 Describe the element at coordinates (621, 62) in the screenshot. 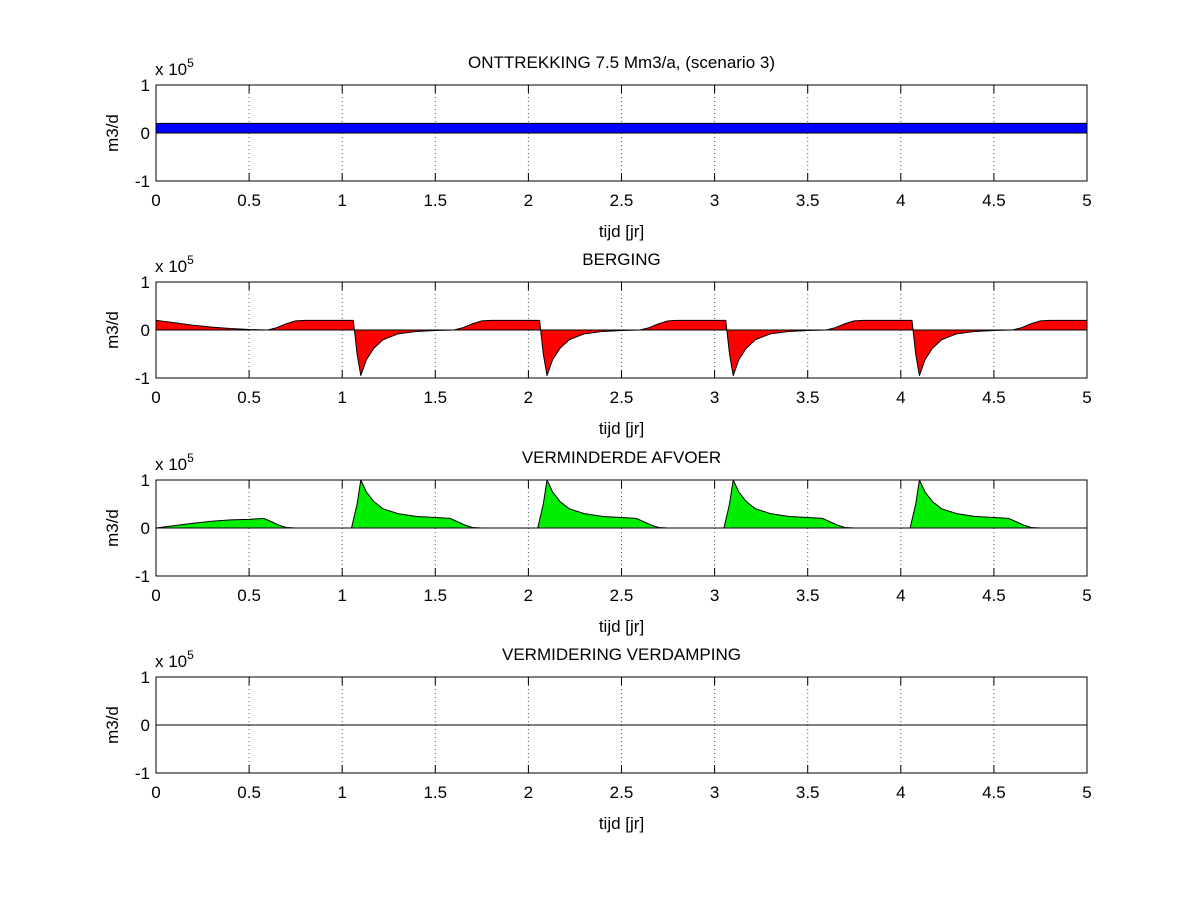

I see `subplot-title: ONTTREKKING 7.5 Mm3/a, (scenario 3)` at that location.